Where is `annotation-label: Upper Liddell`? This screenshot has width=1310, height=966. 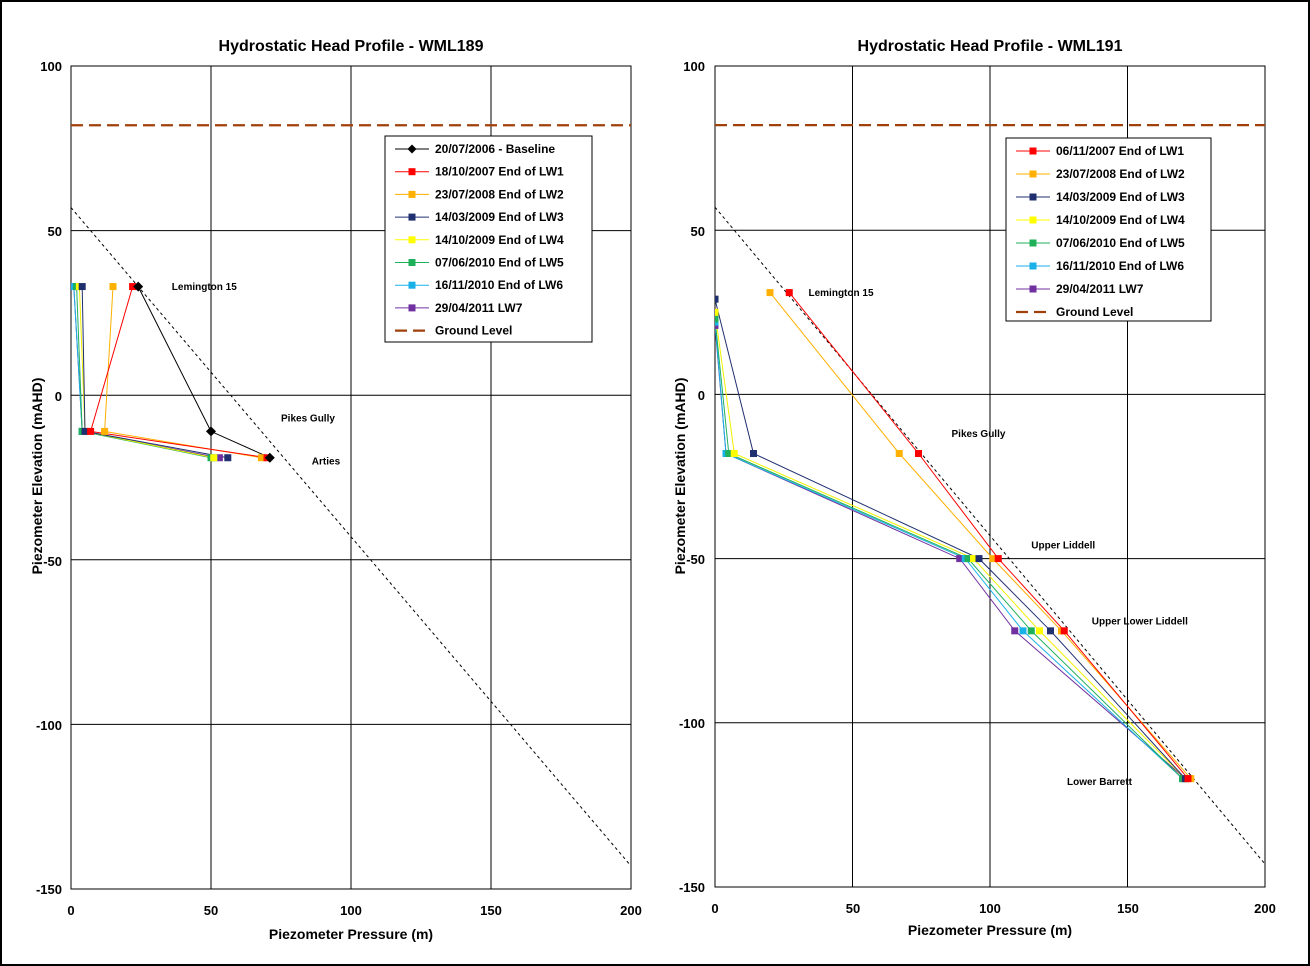
annotation-label: Upper Liddell is located at coordinates (1063, 546).